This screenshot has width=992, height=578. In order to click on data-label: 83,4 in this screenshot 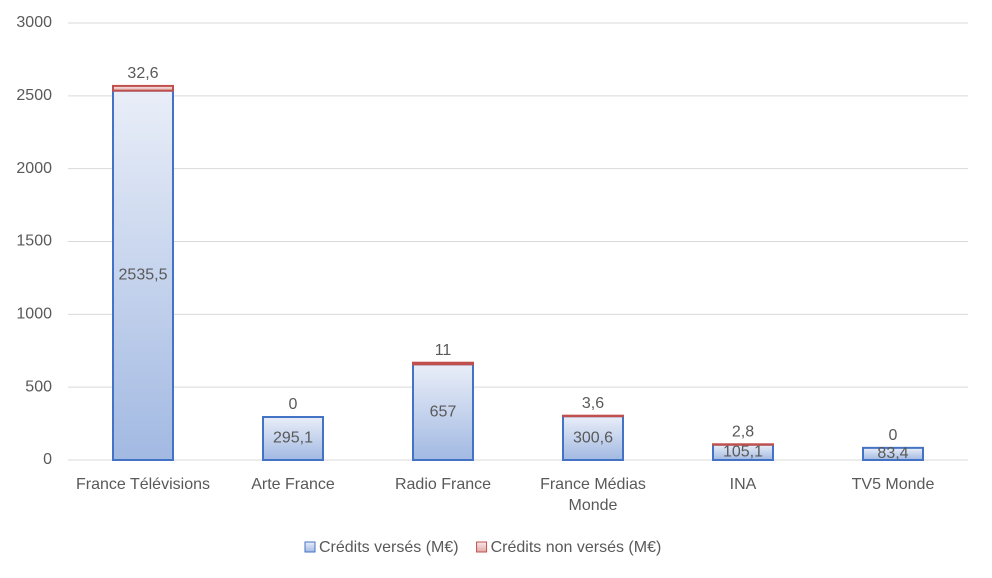, I will do `click(892, 453)`.